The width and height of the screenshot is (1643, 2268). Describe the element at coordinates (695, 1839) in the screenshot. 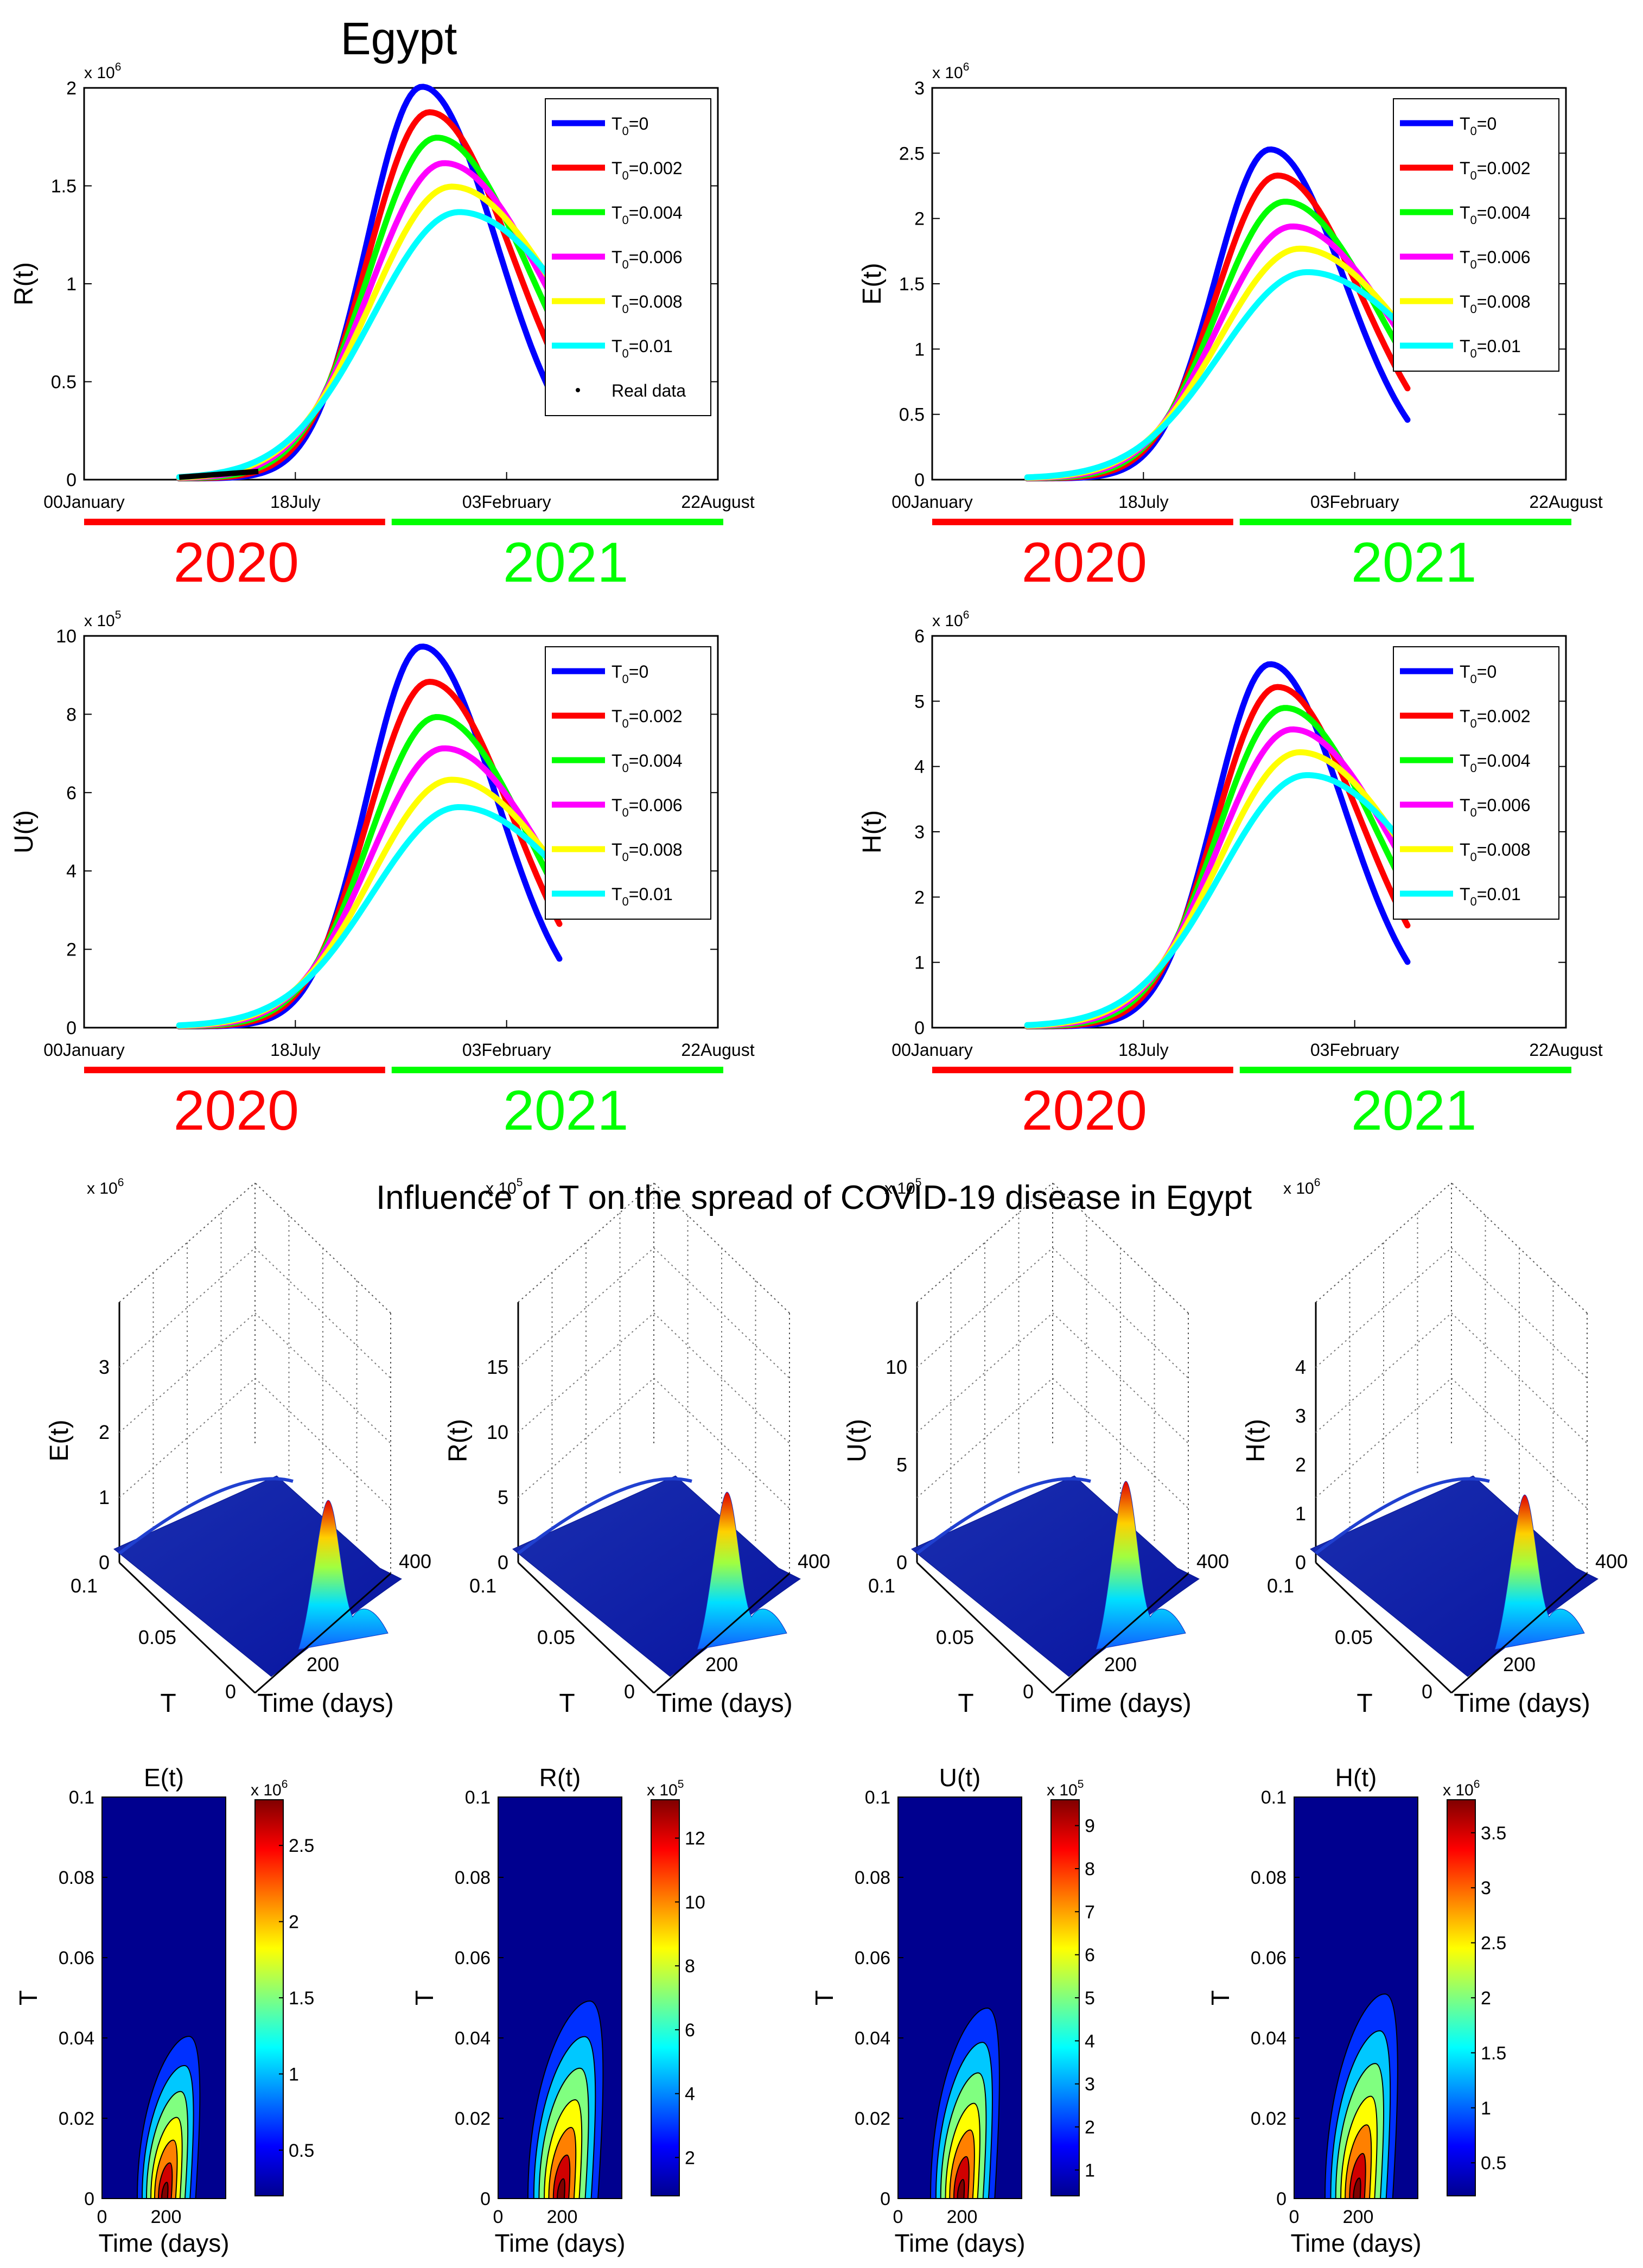

I see `colorbar-tick-label: 12` at that location.